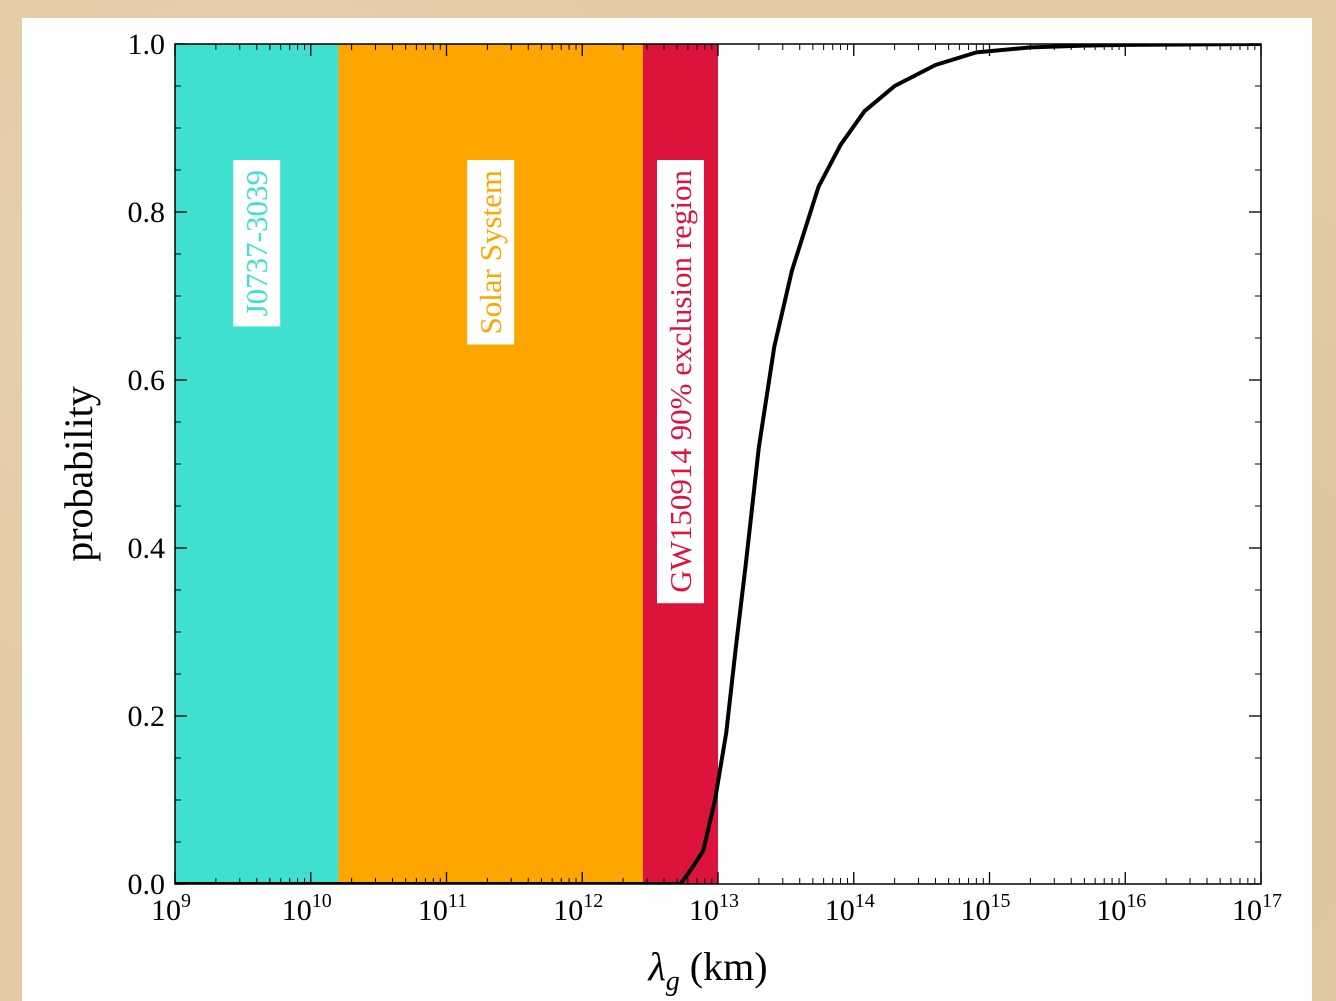  Describe the element at coordinates (147, 716) in the screenshot. I see `y-tick-label: 0.2` at that location.